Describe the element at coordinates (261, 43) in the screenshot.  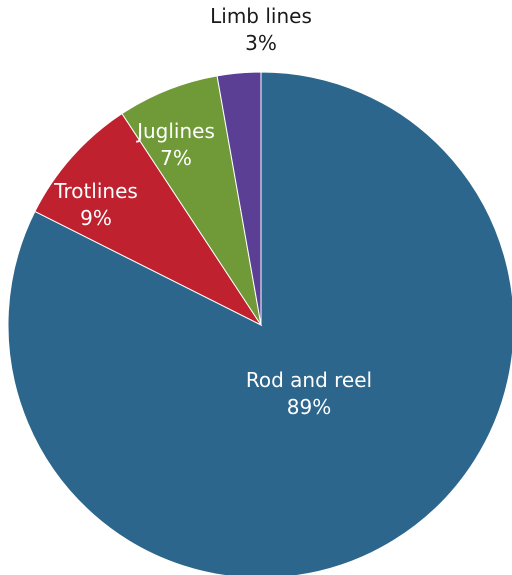
I see `slice-value-limb-lines: 3%` at that location.